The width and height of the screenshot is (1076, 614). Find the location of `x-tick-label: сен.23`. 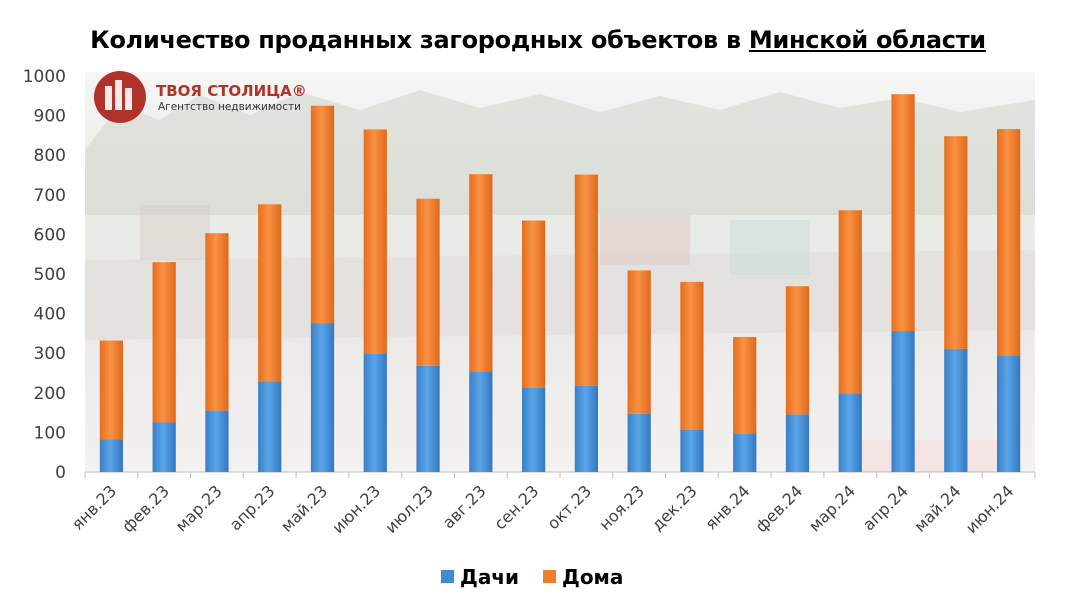

x-tick-label: сен.23 is located at coordinates (516, 507).